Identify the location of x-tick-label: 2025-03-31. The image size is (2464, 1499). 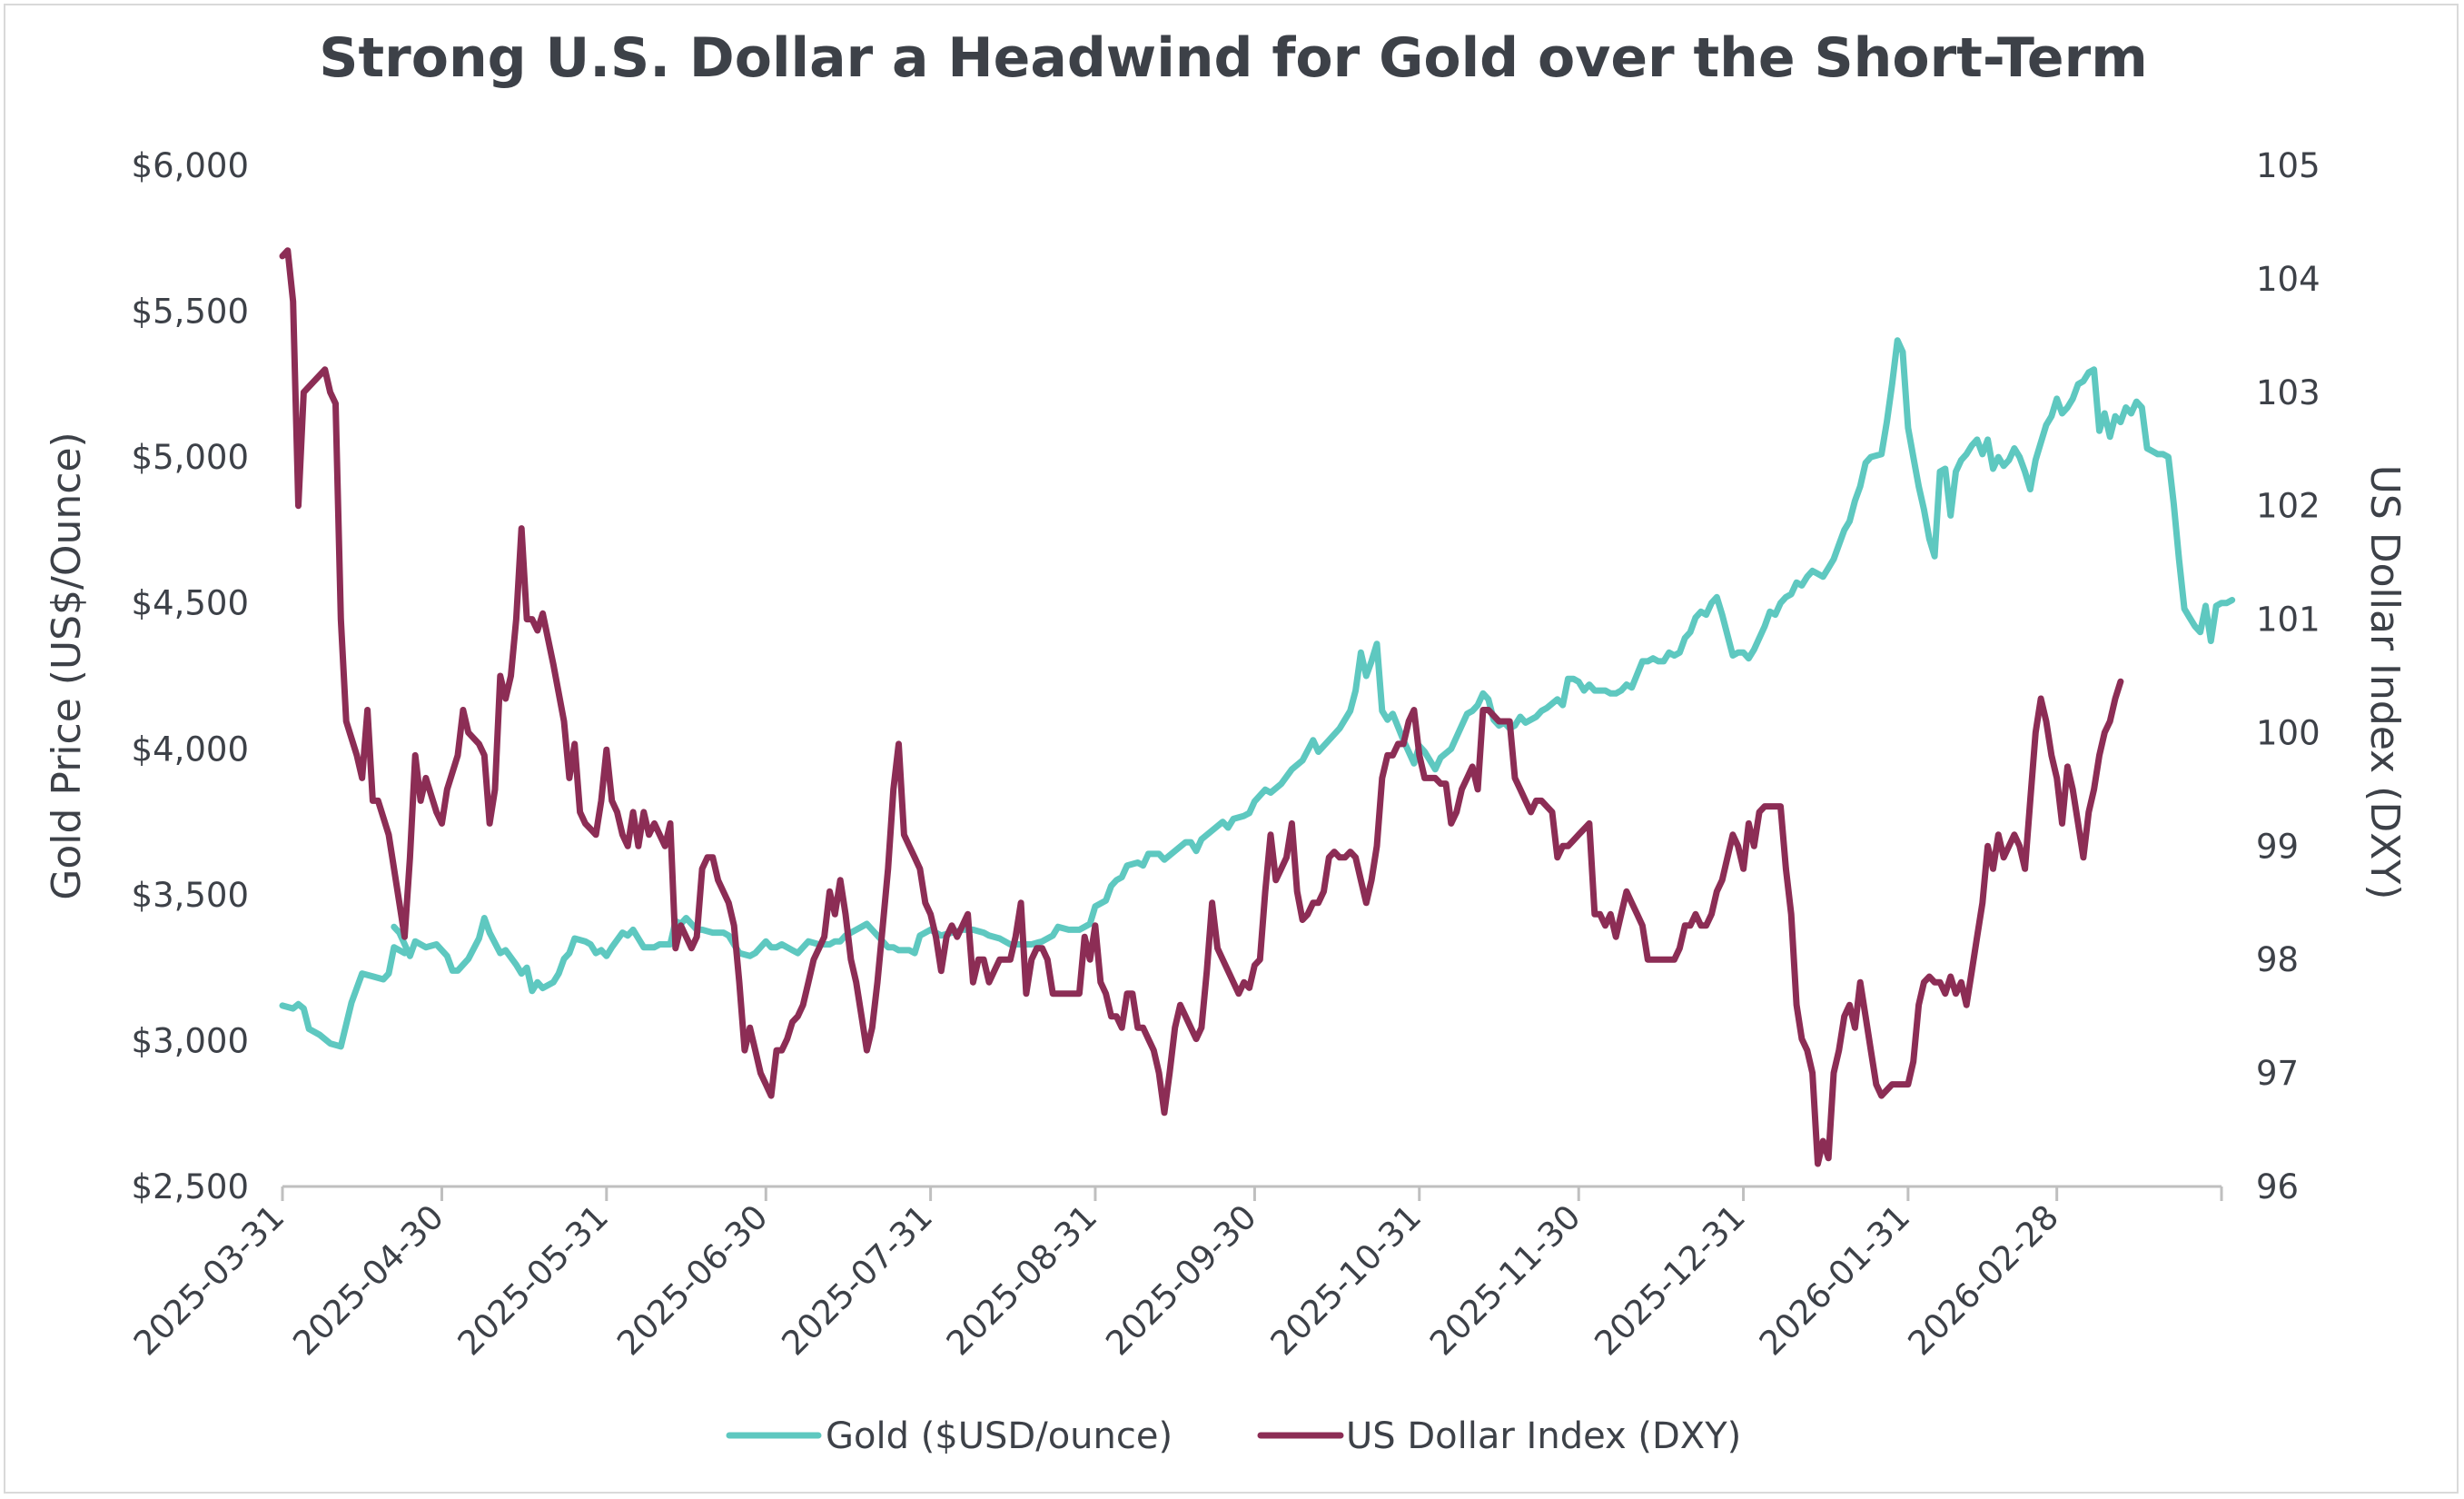
(209, 1280).